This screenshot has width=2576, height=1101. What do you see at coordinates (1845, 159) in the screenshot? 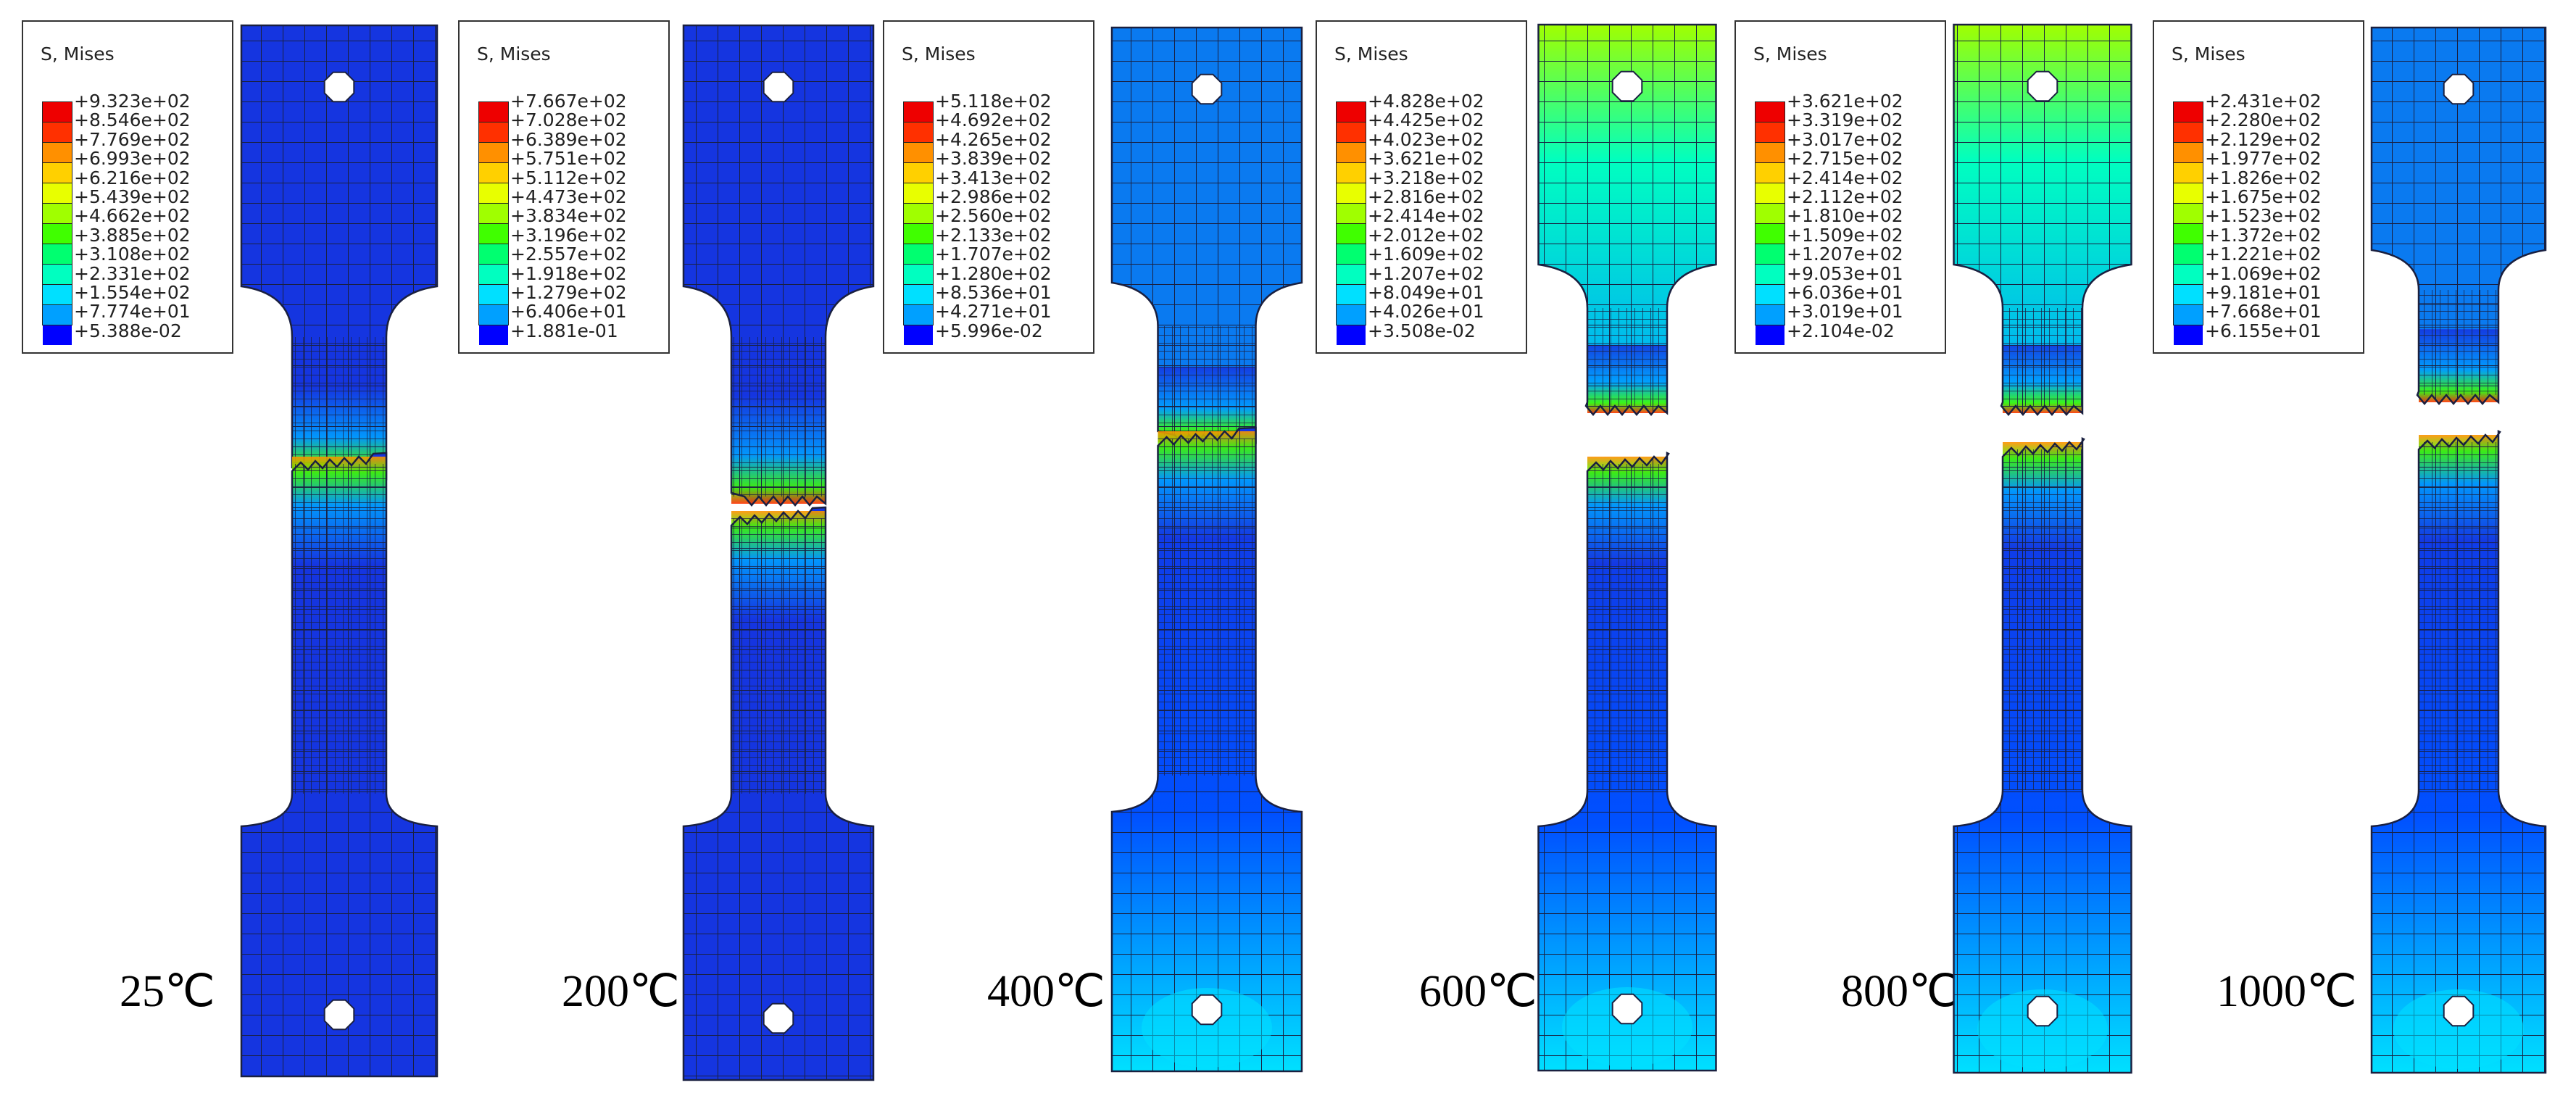
I see `legend-value: +2.715e+02` at bounding box center [1845, 159].